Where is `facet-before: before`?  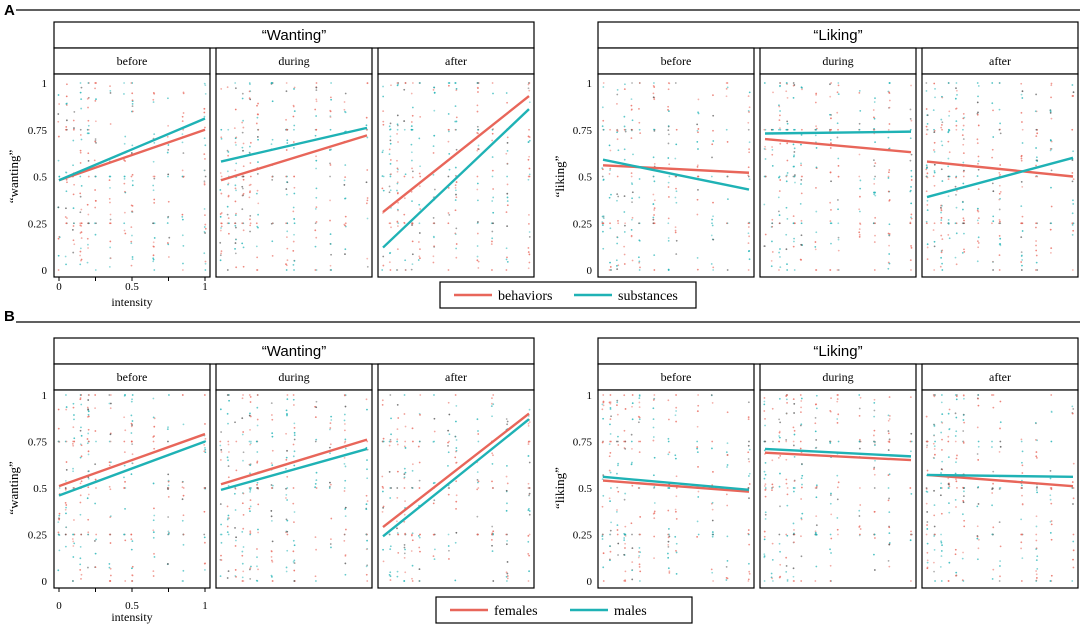 facet-before: before is located at coordinates (676, 162).